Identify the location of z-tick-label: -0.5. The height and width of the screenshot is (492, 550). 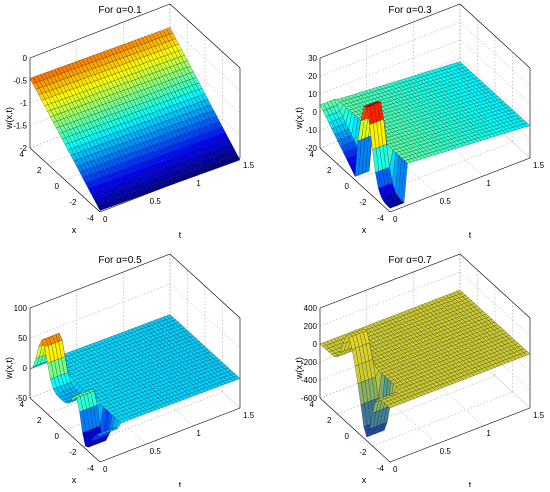
(20, 81).